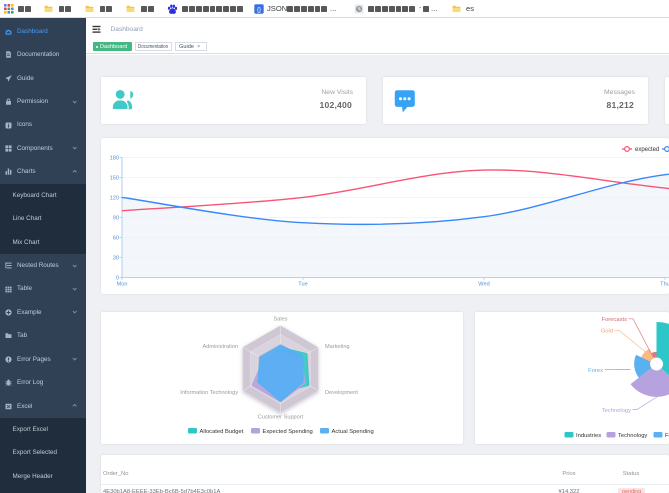 Image resolution: width=669 pixels, height=493 pixels. What do you see at coordinates (353, 432) in the screenshot?
I see `svg-text: Actual Spending` at bounding box center [353, 432].